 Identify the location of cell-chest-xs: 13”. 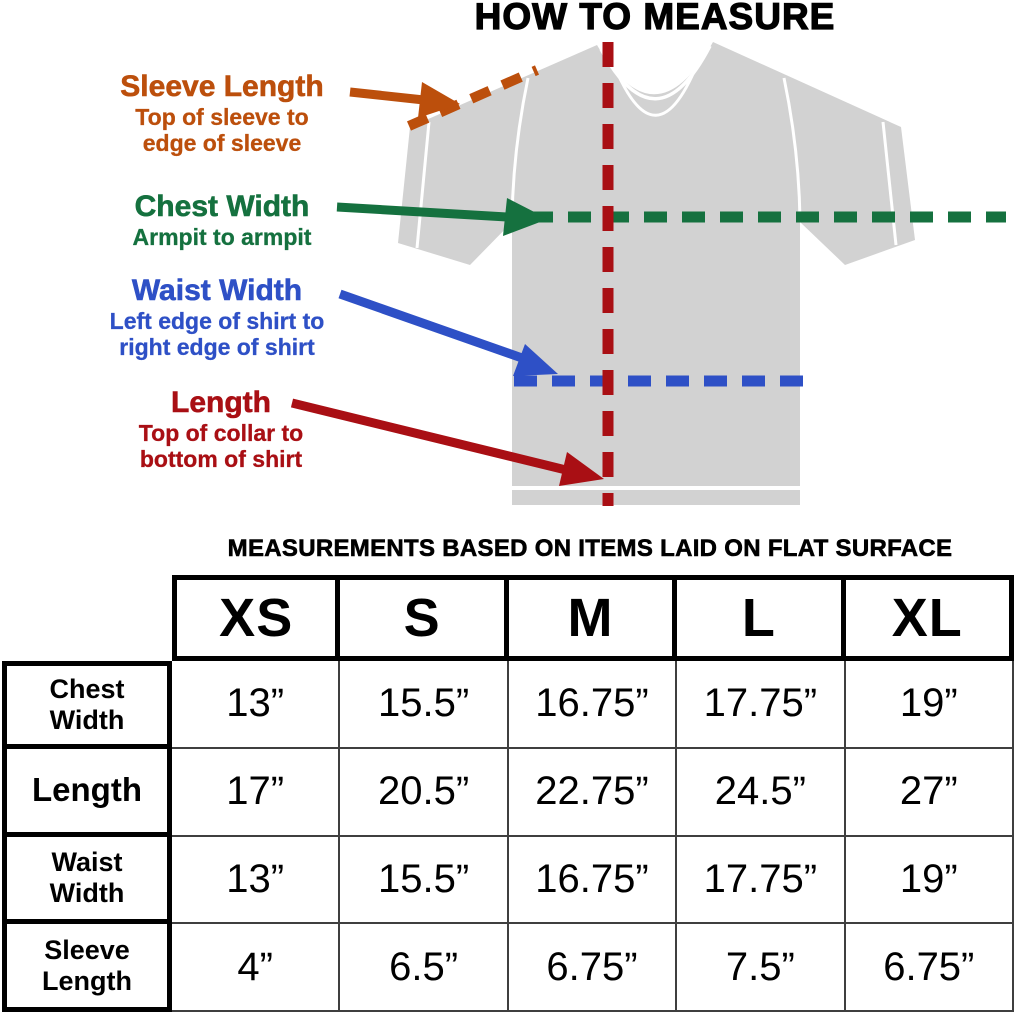
(256, 705).